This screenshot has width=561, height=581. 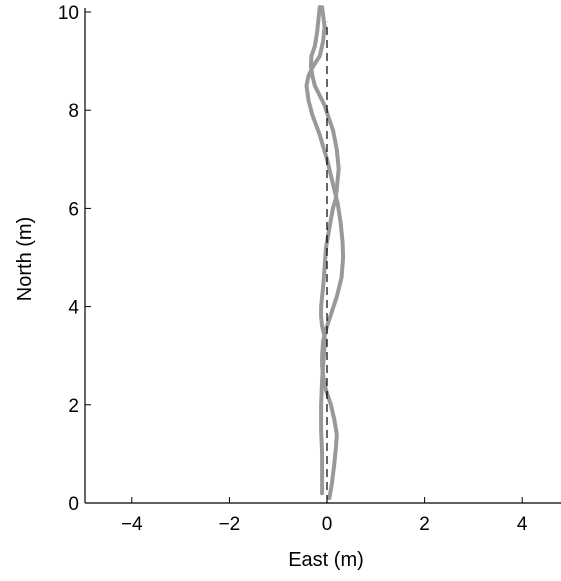 I want to click on y-axis-label: North (m), so click(x=25, y=259).